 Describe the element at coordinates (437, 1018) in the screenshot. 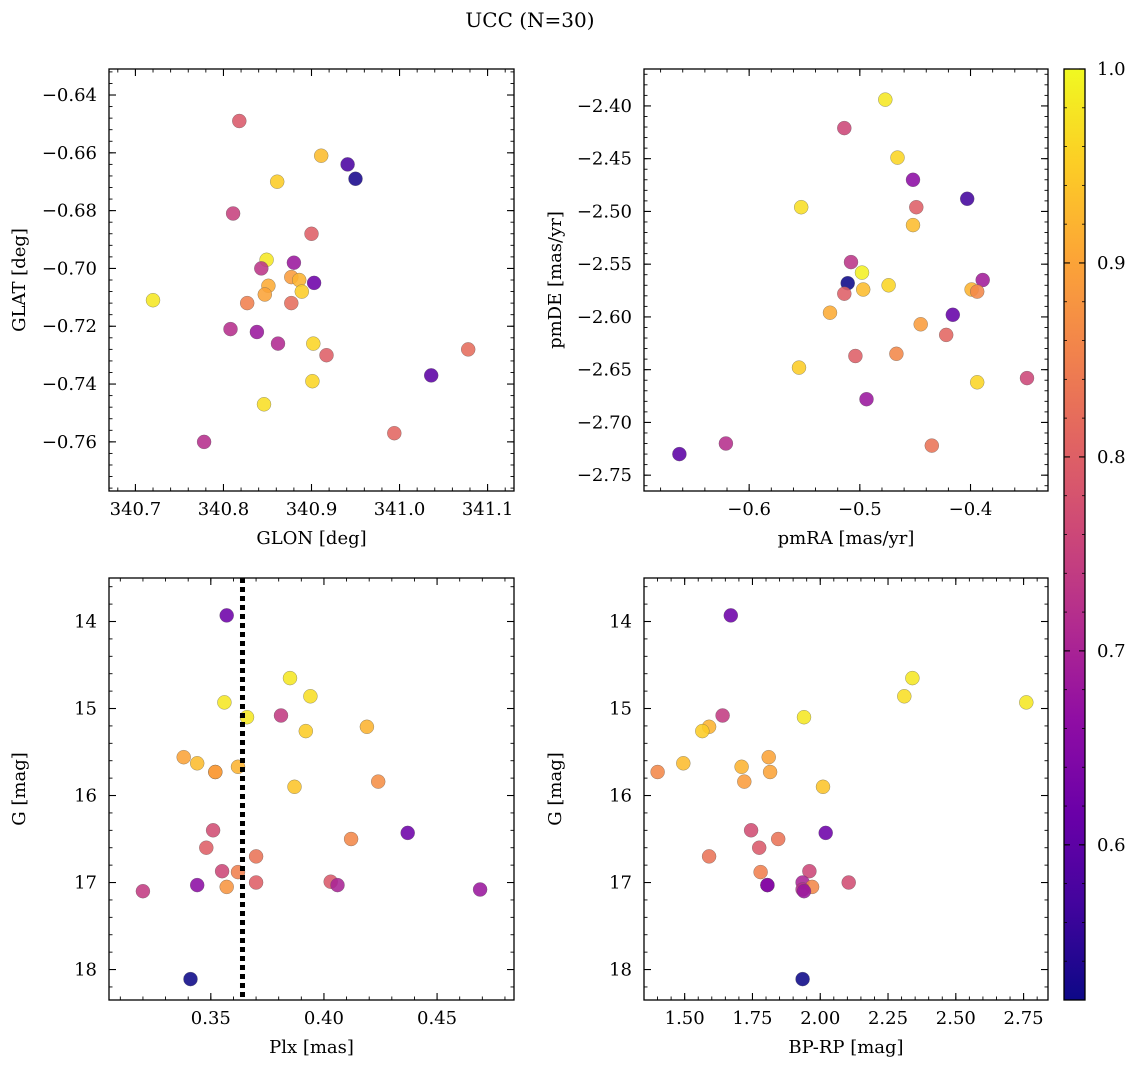

I see `x-tick-label: 0.45` at that location.